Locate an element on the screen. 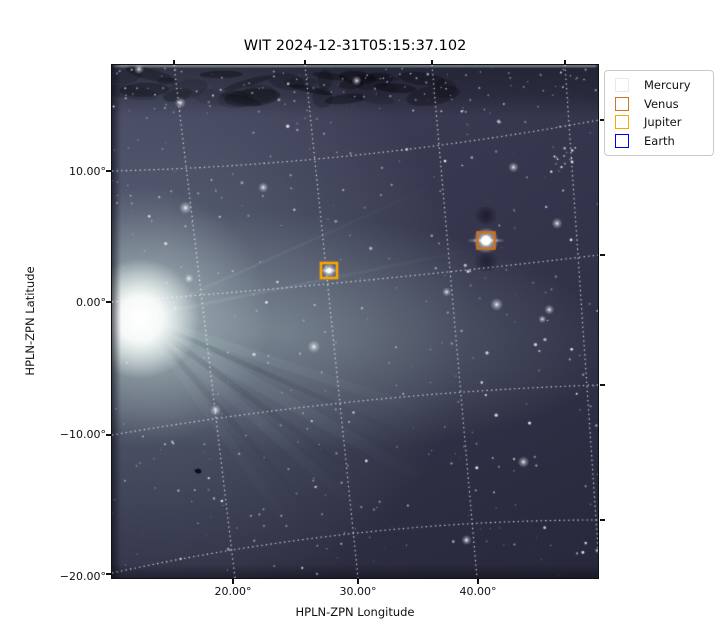 The width and height of the screenshot is (720, 640). jupiter-marker-icon is located at coordinates (622, 122).